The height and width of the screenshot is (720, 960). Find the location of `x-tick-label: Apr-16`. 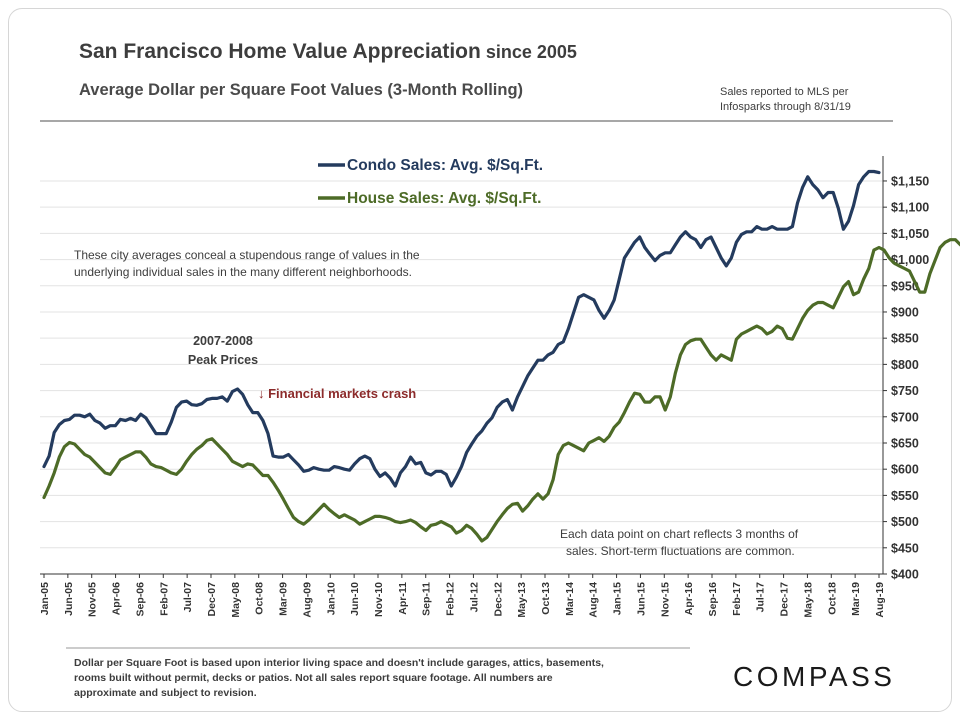

x-tick-label: Apr-16 is located at coordinates (689, 598).